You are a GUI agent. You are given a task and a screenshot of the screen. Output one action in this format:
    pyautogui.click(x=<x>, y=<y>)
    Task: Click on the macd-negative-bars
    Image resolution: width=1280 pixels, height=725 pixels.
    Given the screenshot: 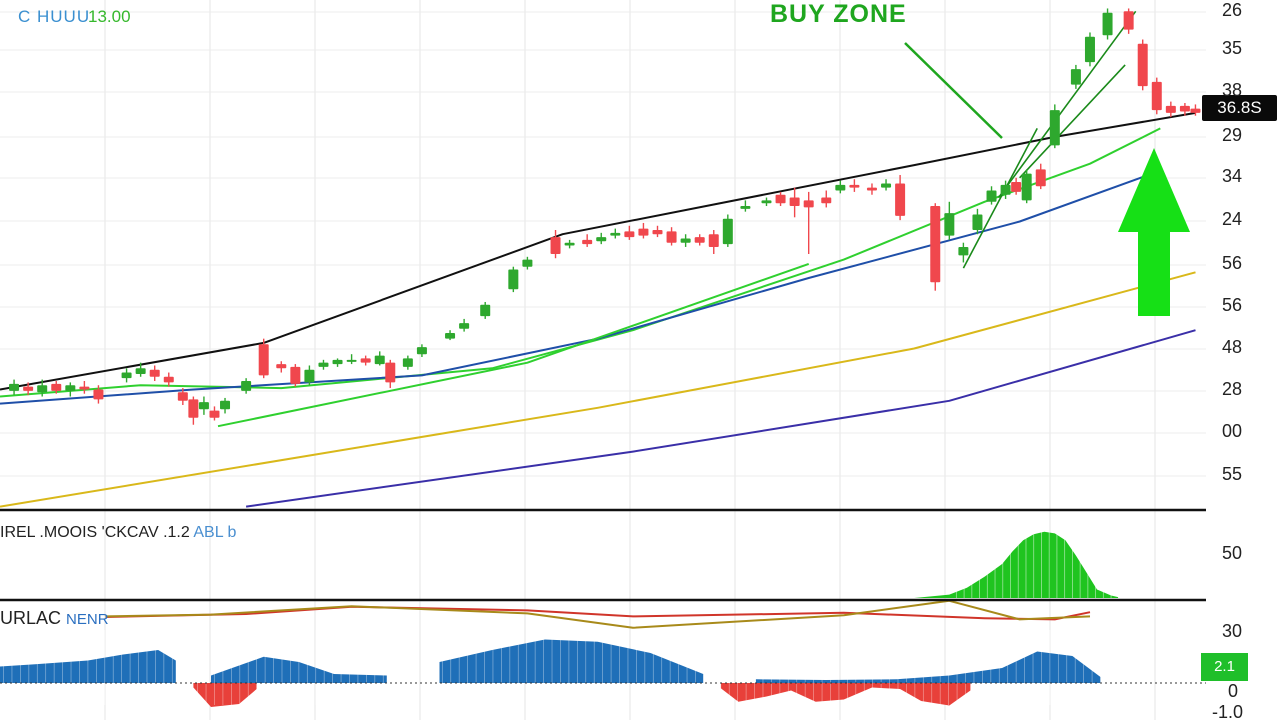 What is the action you would take?
    pyautogui.click(x=225, y=695)
    